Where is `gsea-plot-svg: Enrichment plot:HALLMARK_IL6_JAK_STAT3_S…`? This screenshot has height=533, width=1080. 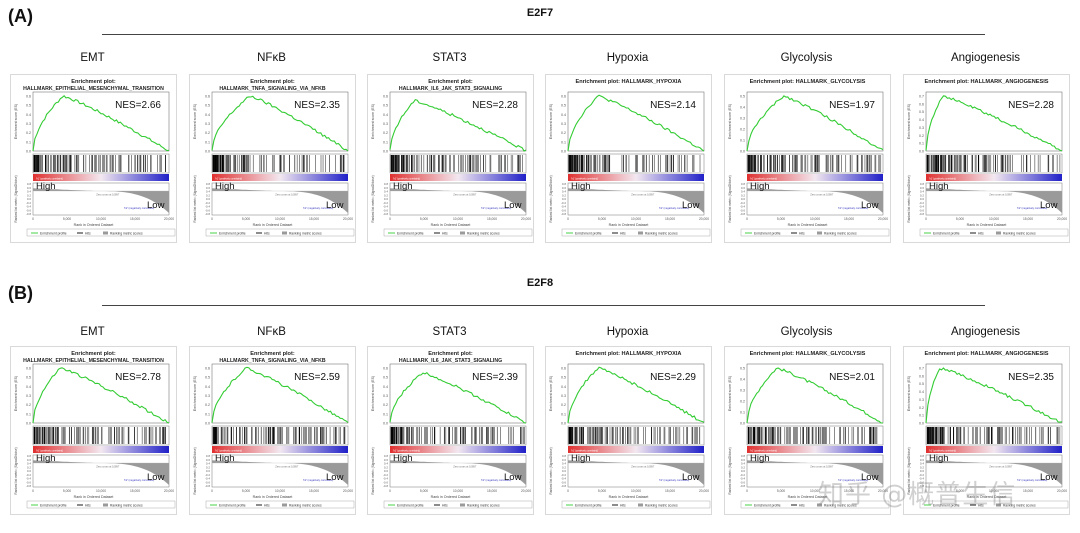 gsea-plot-svg: Enrichment plot:HALLMARK_IL6_JAK_STAT3_S… is located at coordinates (452, 158).